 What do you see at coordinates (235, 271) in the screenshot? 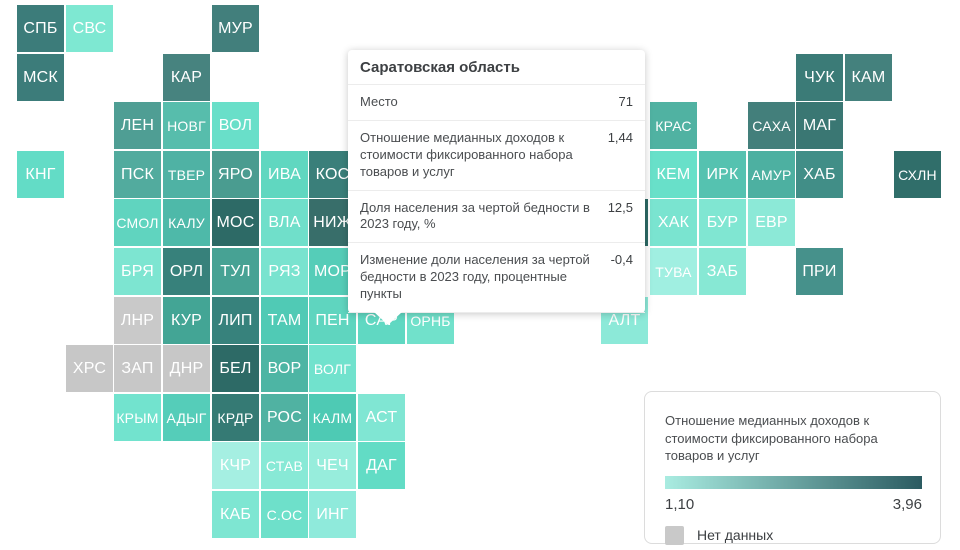
I see `region-tile-ТУЛ: ТУЛ` at bounding box center [235, 271].